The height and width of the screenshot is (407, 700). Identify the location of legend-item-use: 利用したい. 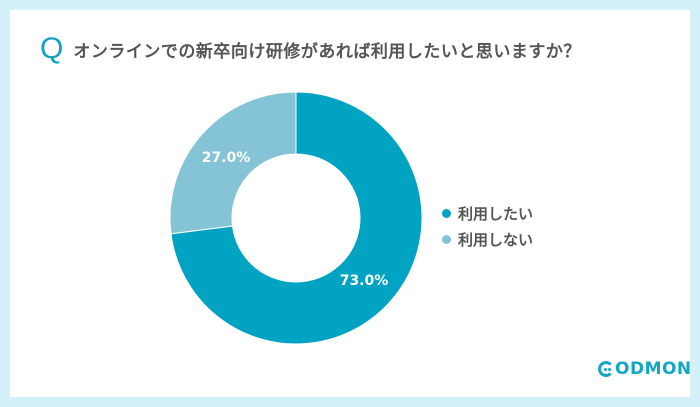
(487, 213).